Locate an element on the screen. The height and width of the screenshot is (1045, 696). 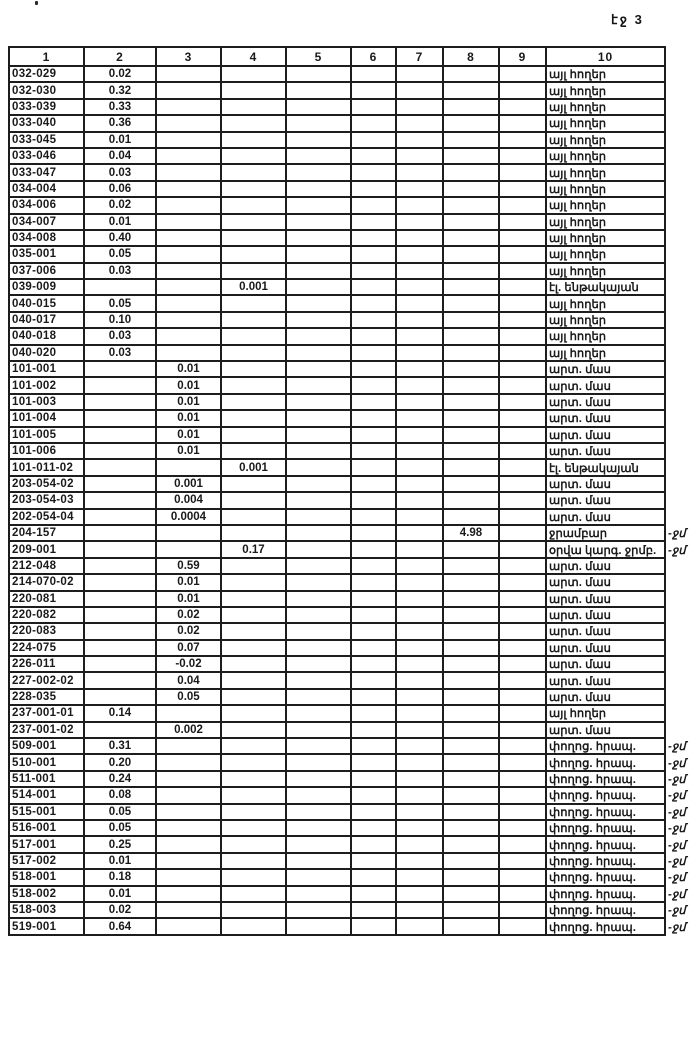
cell-category: փողոց. հրապ. is located at coordinates (605, 828).